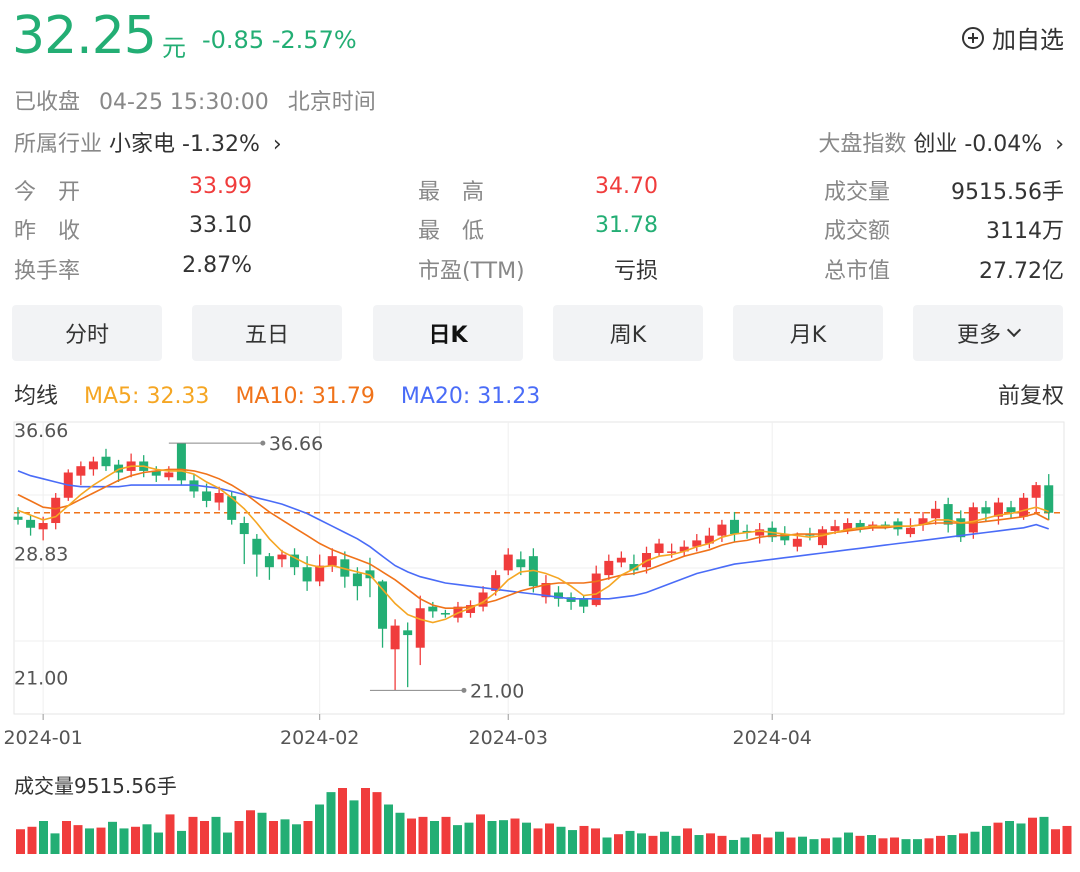 Image resolution: width=1080 pixels, height=872 pixels. Describe the element at coordinates (220, 225) in the screenshot. I see `prev-close-value: 33.10` at that location.